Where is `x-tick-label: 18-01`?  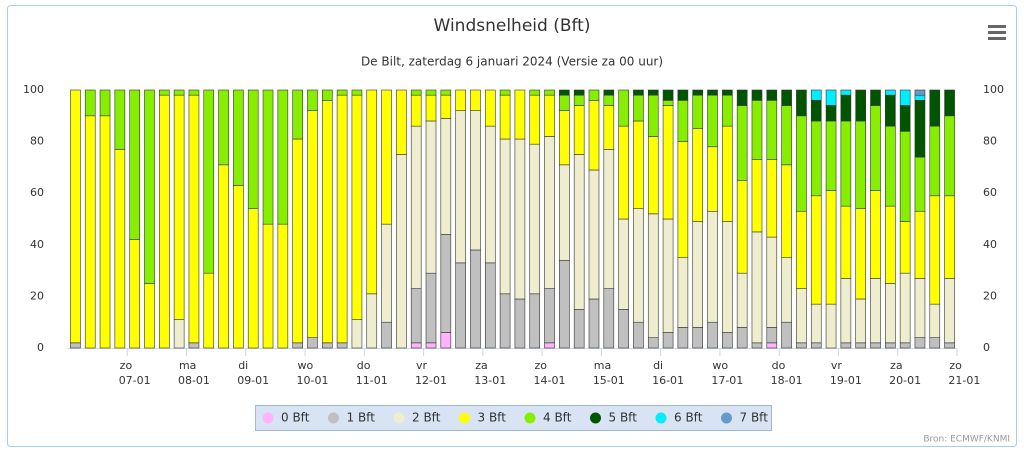
x-tick-label: 18-01 is located at coordinates (787, 380).